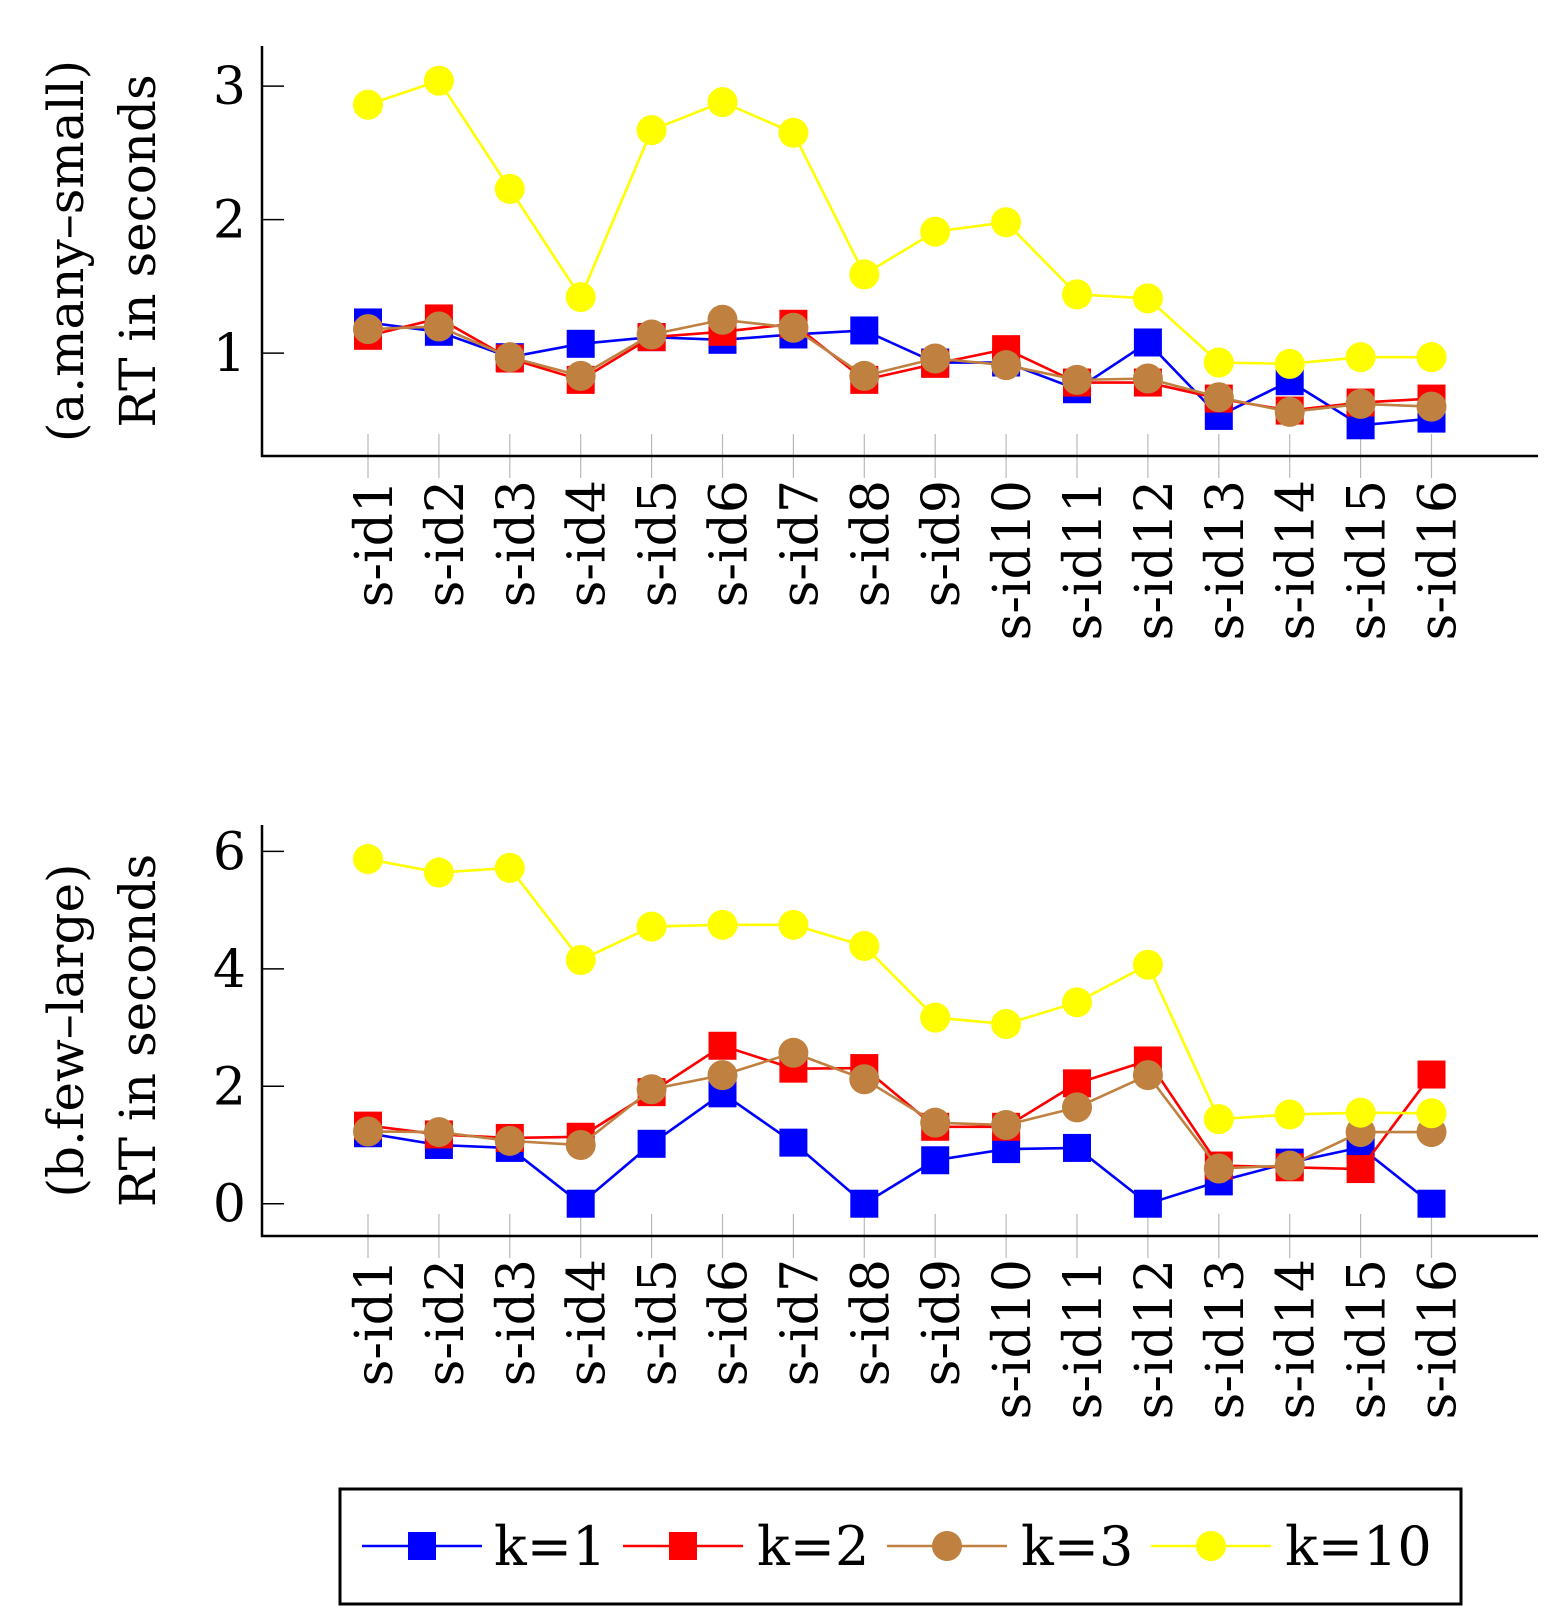  Describe the element at coordinates (484, 1546) in the screenshot. I see `legend-entry-k1: k=1` at that location.